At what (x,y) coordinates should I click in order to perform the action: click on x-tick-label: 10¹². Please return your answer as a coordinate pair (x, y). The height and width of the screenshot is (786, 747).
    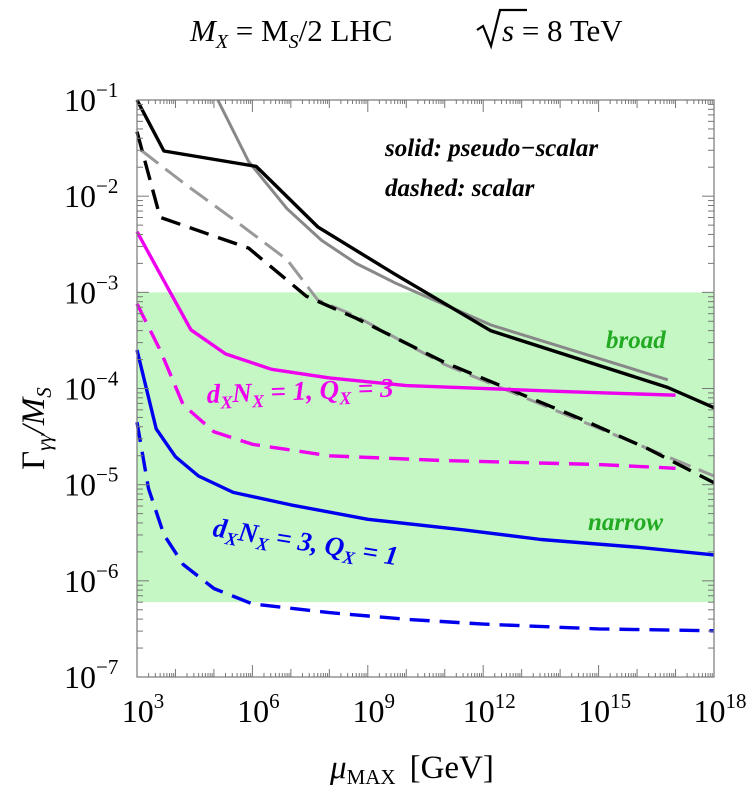
    Looking at the image, I should click on (489, 709).